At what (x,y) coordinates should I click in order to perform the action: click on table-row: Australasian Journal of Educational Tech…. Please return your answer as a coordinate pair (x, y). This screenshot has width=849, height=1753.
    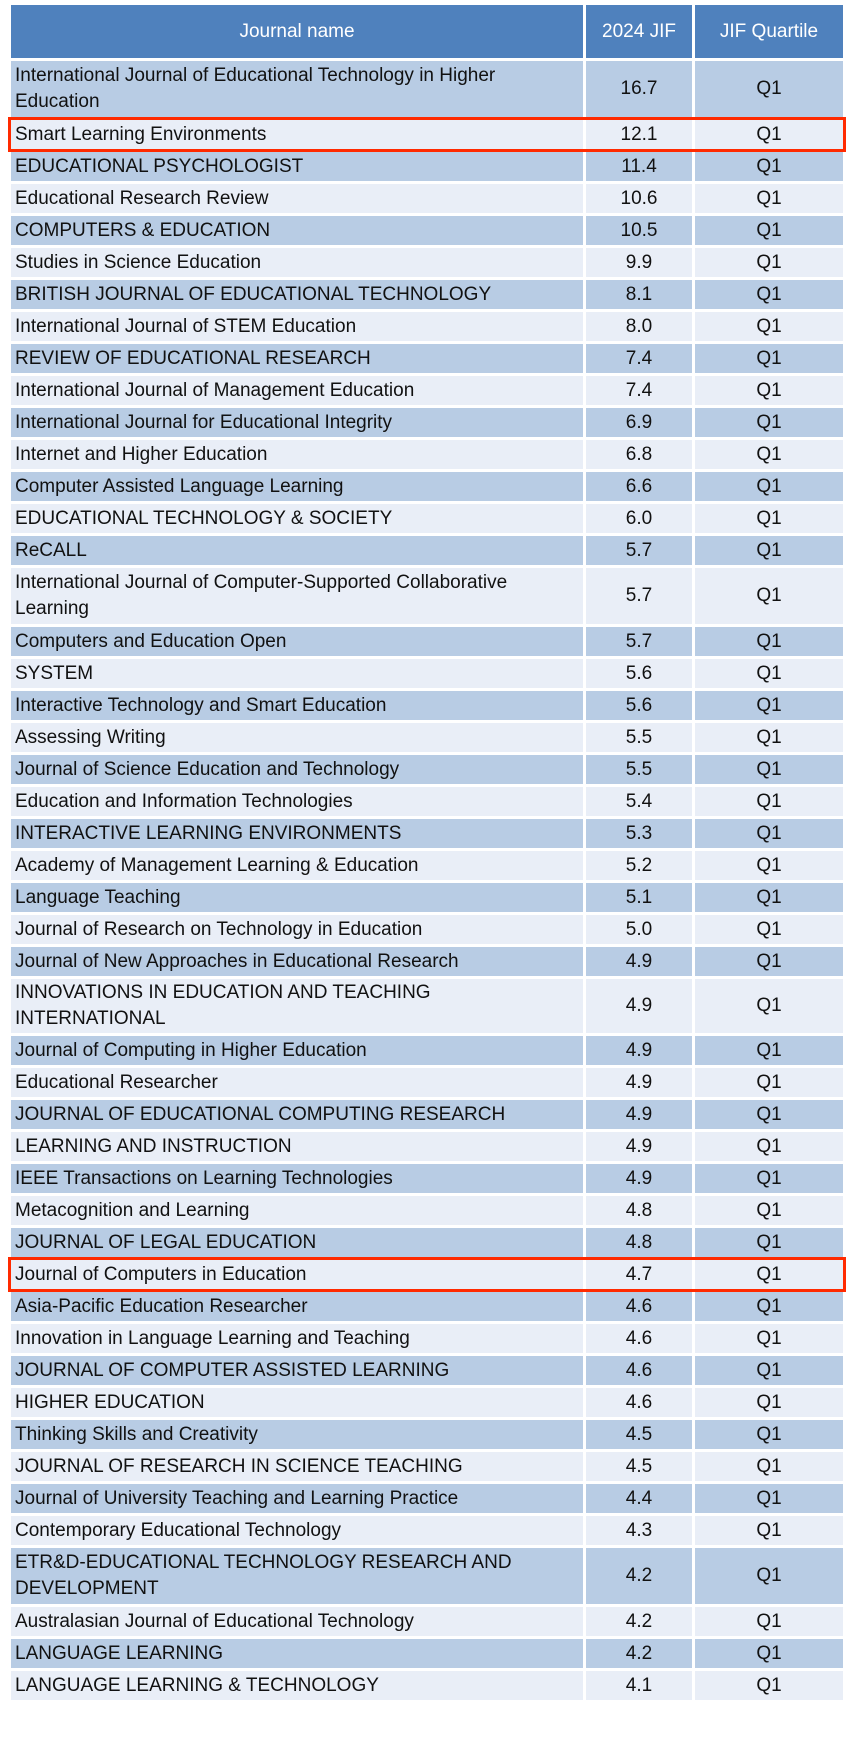
    Looking at the image, I should click on (427, 1621).